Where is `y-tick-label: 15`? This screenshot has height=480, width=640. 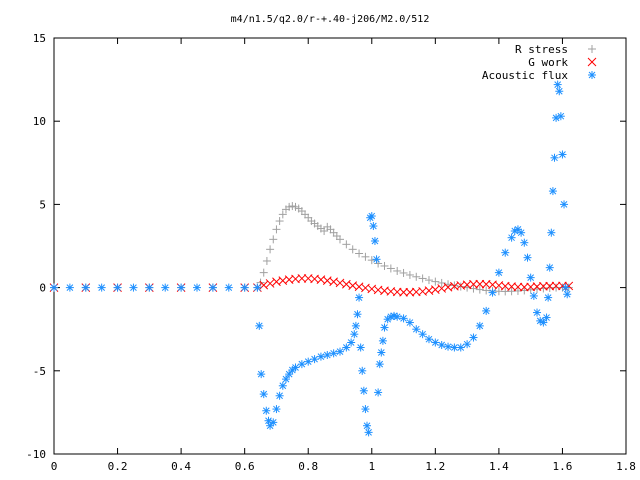
y-tick-label: 15 is located at coordinates (39, 38).